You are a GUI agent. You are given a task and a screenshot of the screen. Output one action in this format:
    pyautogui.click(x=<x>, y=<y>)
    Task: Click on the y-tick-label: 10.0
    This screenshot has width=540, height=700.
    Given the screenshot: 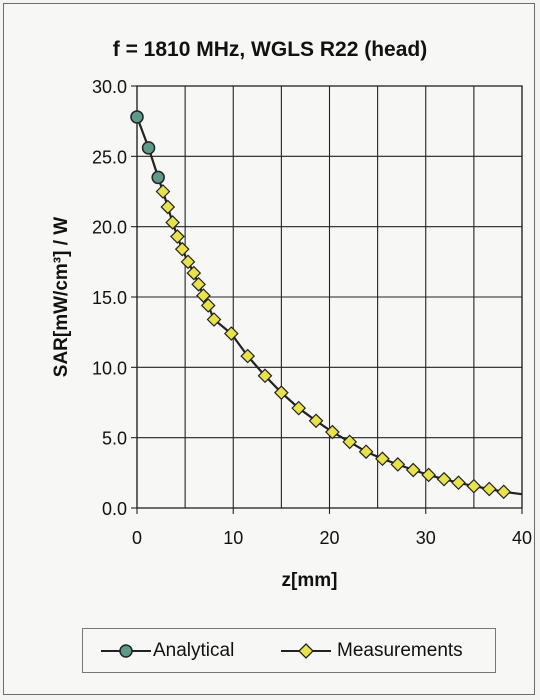 What is the action you would take?
    pyautogui.click(x=109, y=368)
    